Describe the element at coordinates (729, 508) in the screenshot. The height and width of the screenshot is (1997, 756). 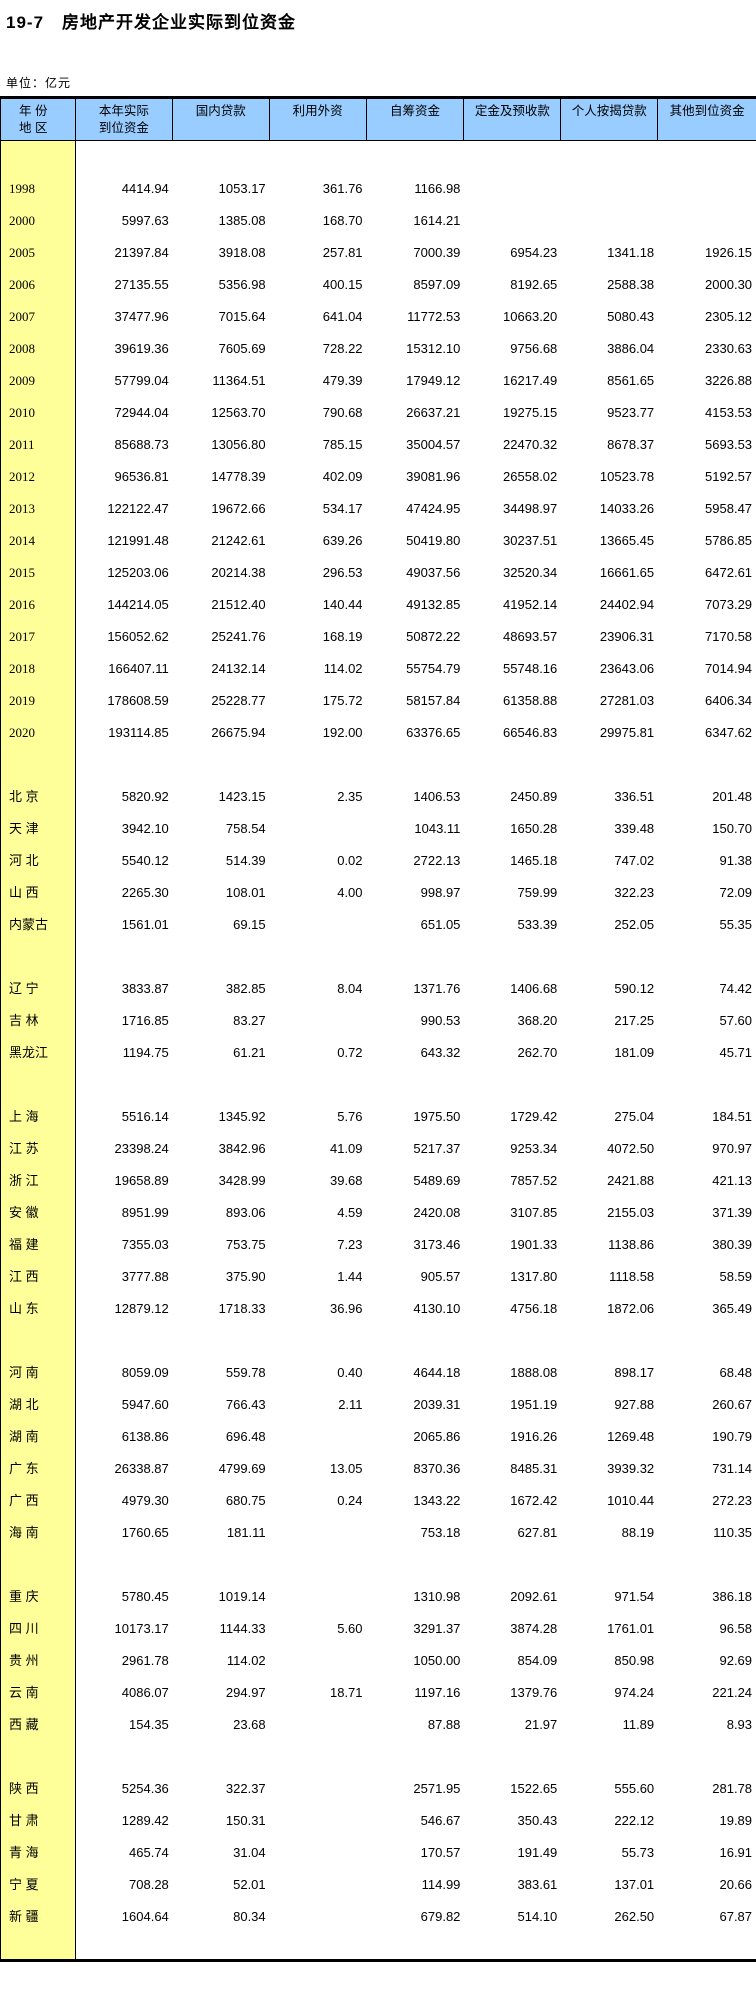
I see `value-cell: 5958.47` at that location.